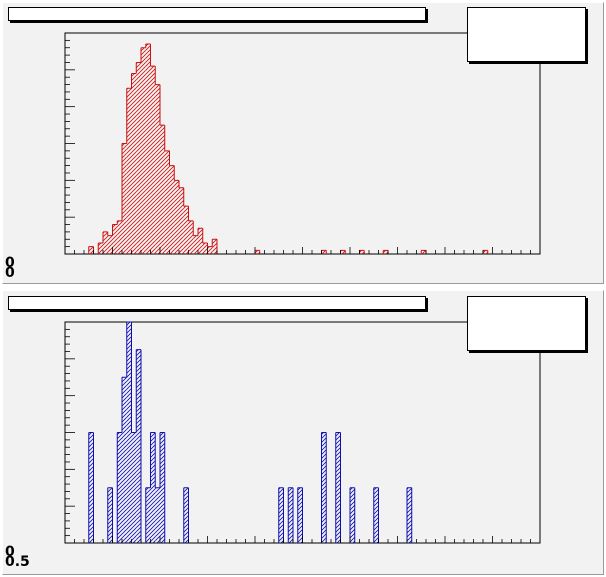 This screenshot has width=606, height=577. I want to click on top-title-box, so click(217, 14).